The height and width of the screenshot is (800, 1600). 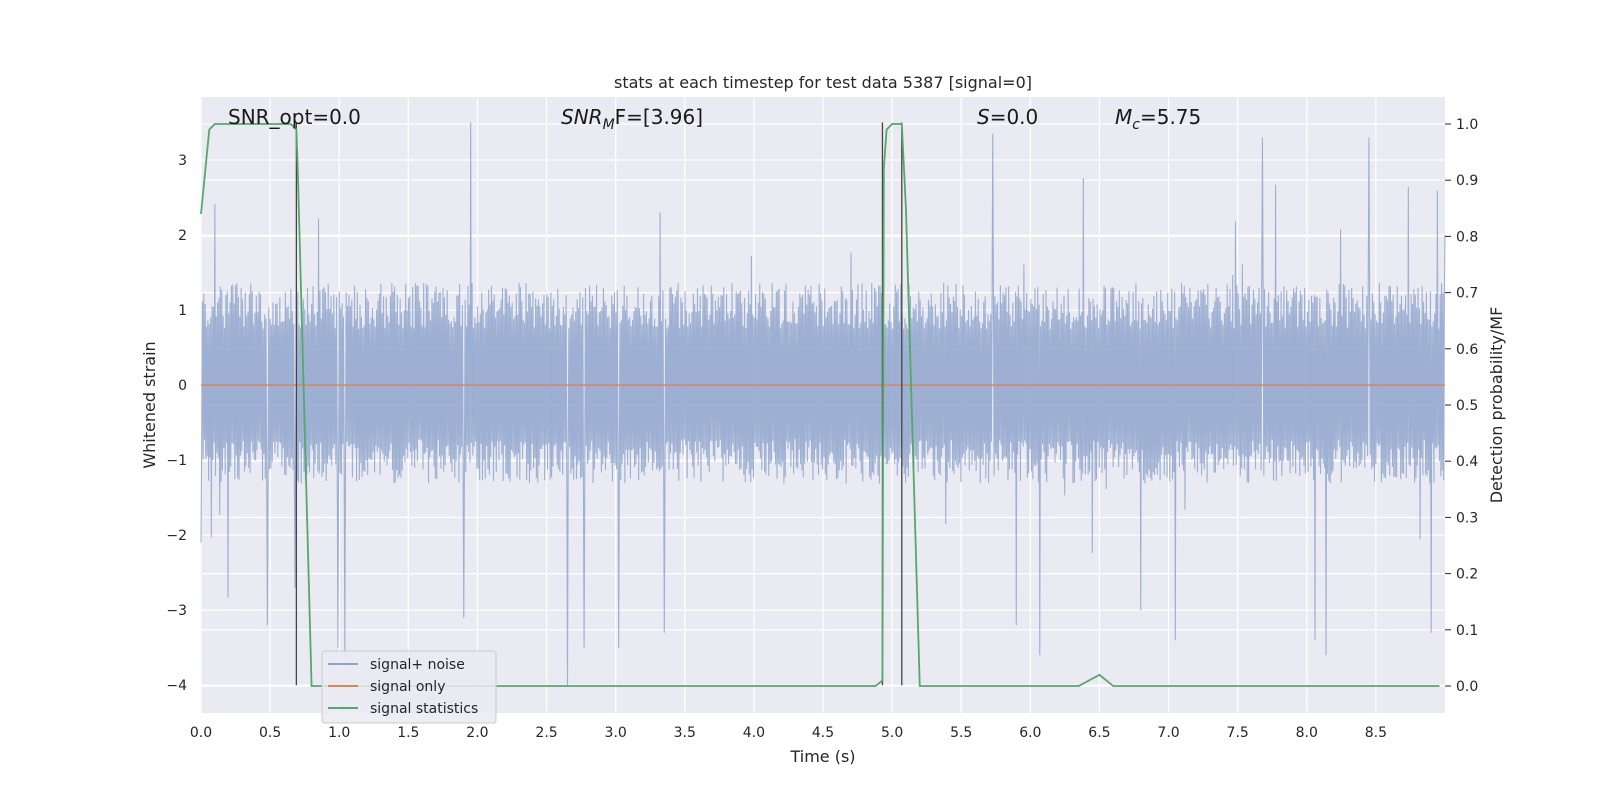 What do you see at coordinates (1467, 181) in the screenshot?
I see `y2-tick-label: 0.9` at bounding box center [1467, 181].